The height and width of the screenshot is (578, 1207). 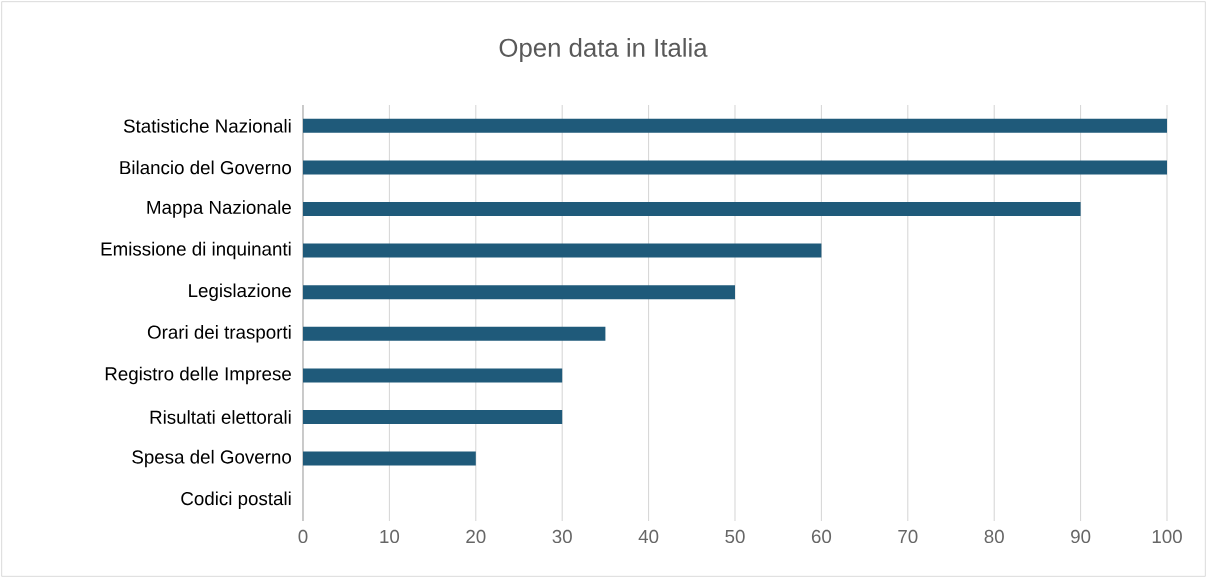 What do you see at coordinates (303, 536) in the screenshot?
I see `x-tick-label: 0` at bounding box center [303, 536].